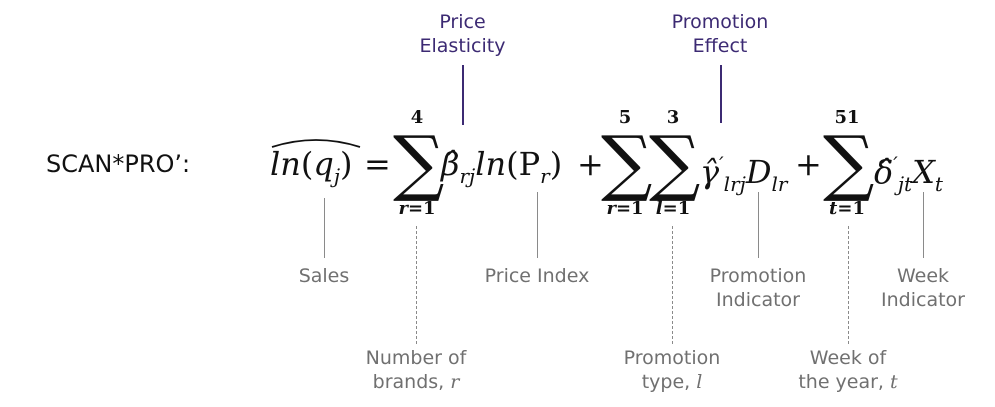 The image size is (995, 407). Describe the element at coordinates (590, 164) in the screenshot. I see `plus-sign-1: +` at that location.